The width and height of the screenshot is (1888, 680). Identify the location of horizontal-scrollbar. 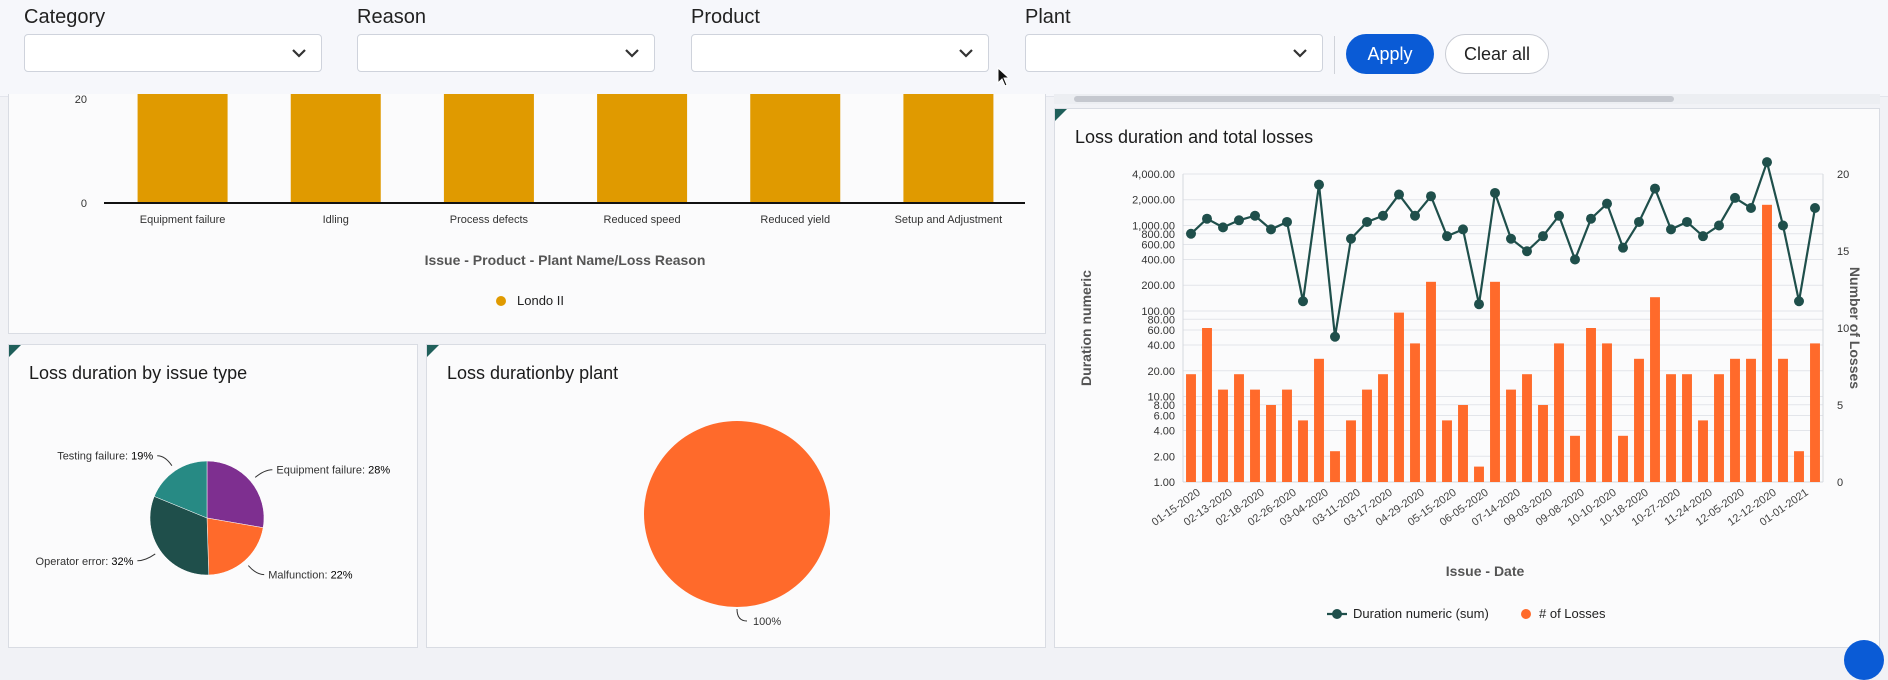
(1467, 99).